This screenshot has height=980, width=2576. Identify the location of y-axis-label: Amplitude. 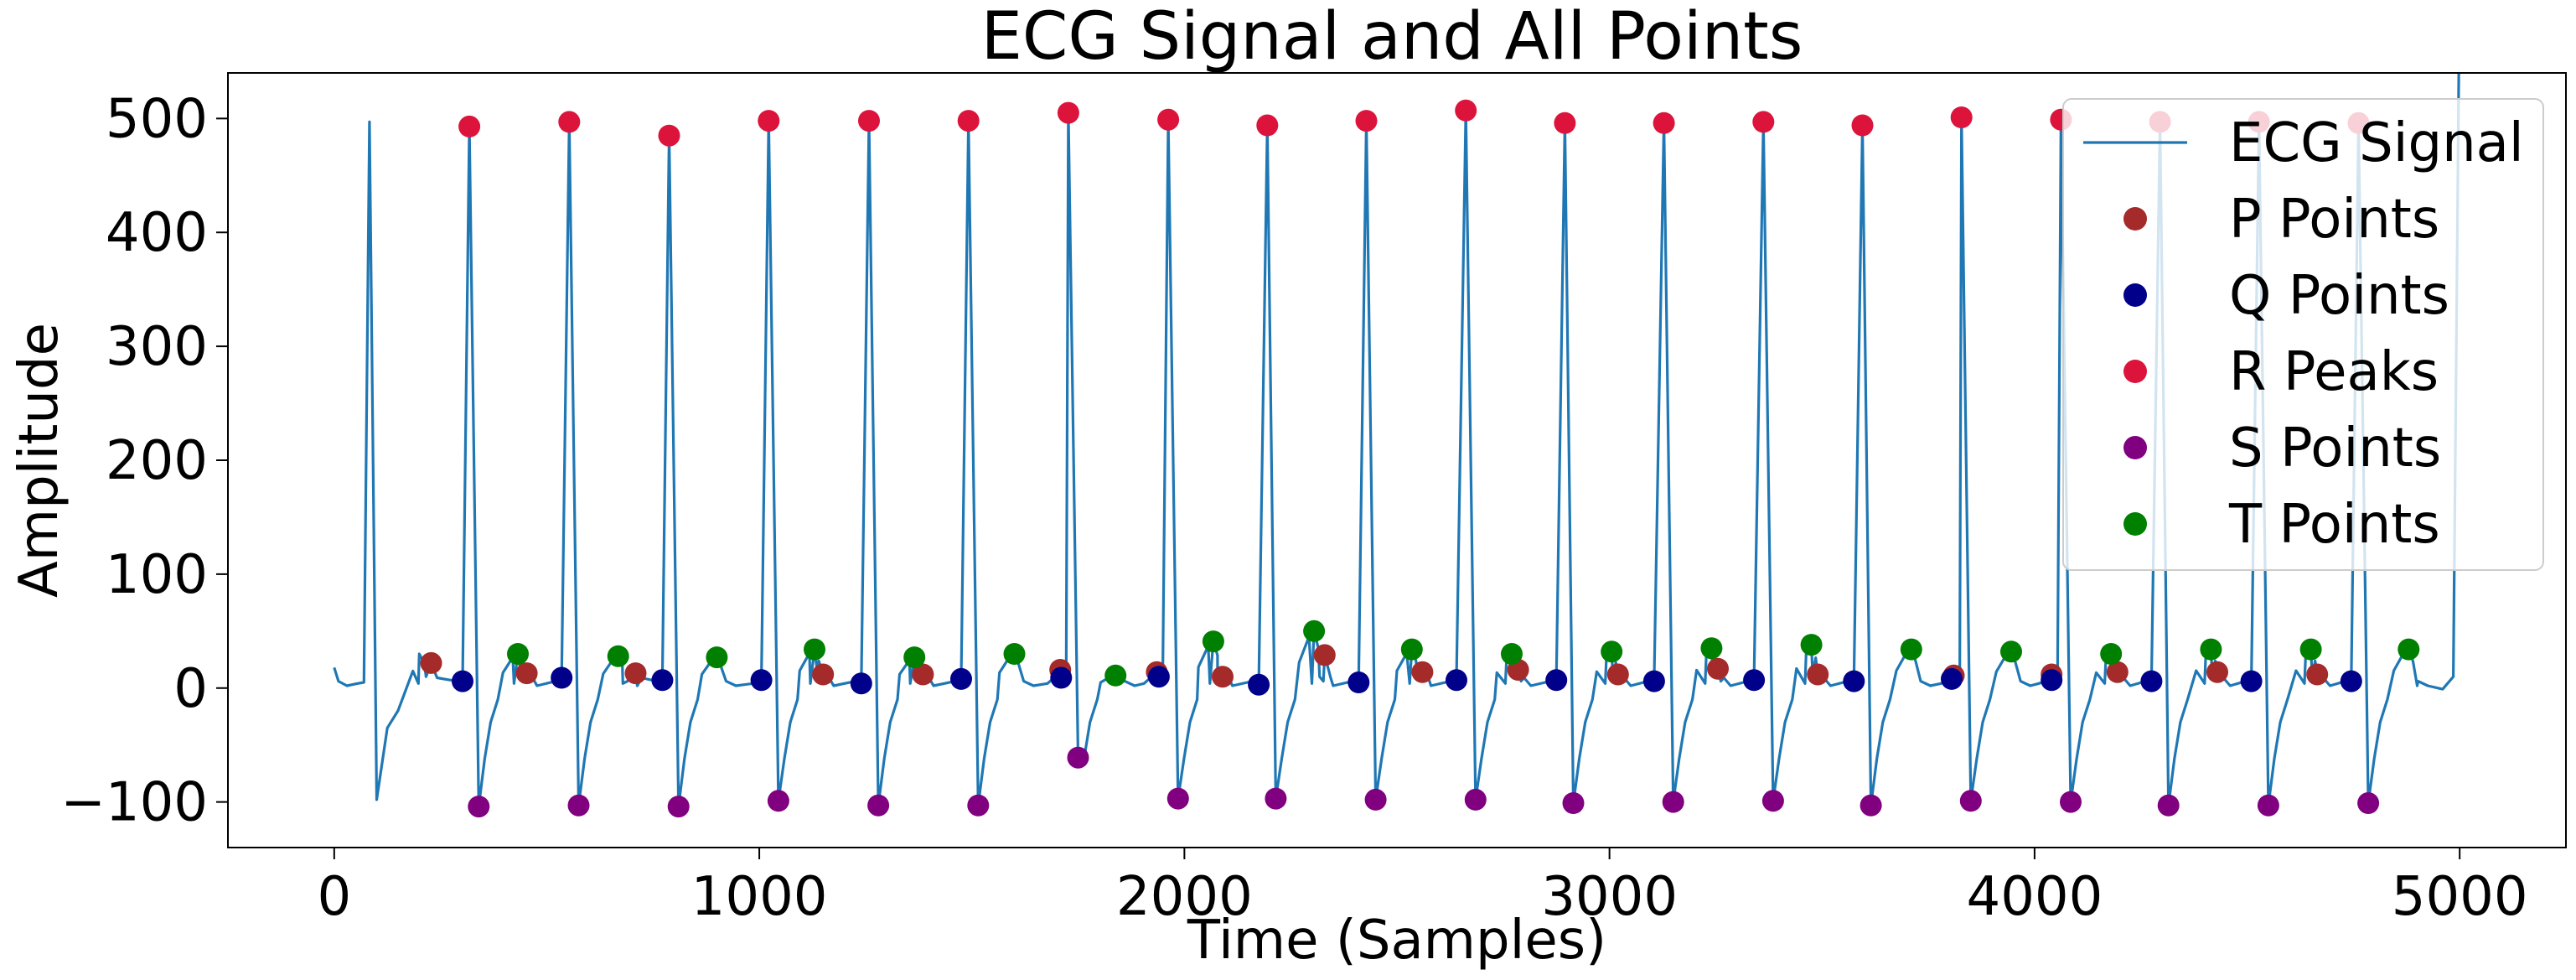
(39, 460).